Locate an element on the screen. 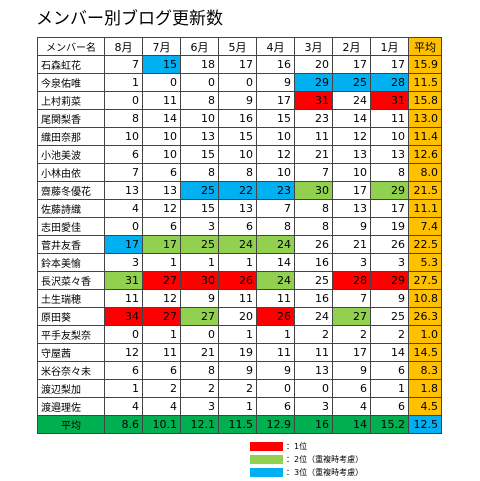 Image resolution: width=480 pixels, height=481 pixels. row: 米谷奈々未 6 6 8 9 9 13 9 6 8.3 is located at coordinates (239, 370).